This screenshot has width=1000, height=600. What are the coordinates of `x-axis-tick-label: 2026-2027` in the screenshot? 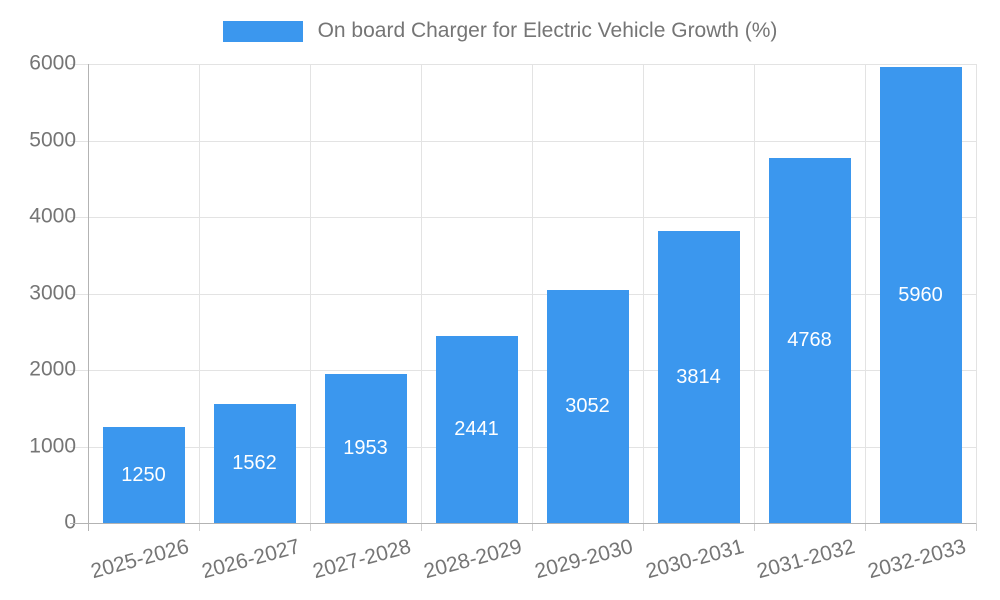 It's located at (251, 559).